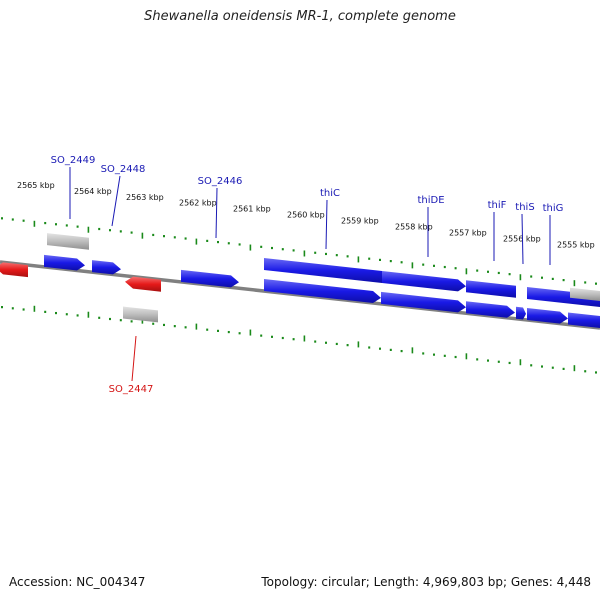 This screenshot has width=600, height=600. Describe the element at coordinates (306, 215) in the screenshot. I see `ruler-label: 2560 kbp` at that location.